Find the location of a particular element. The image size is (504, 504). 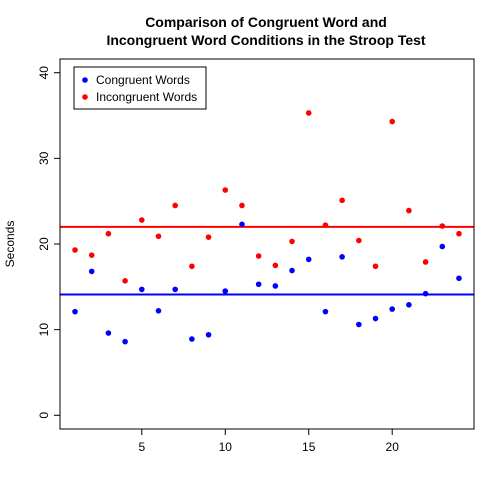

y-tick-label-40: 40 is located at coordinates (44, 73).